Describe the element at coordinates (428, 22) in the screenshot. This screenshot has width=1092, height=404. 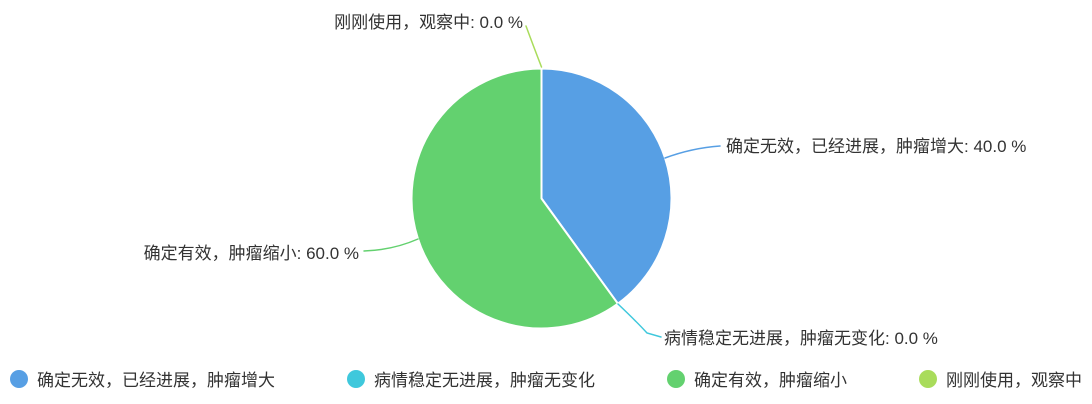
I see `slice-callout-just-started: 刚刚使用，观察中: 0.0 %` at that location.